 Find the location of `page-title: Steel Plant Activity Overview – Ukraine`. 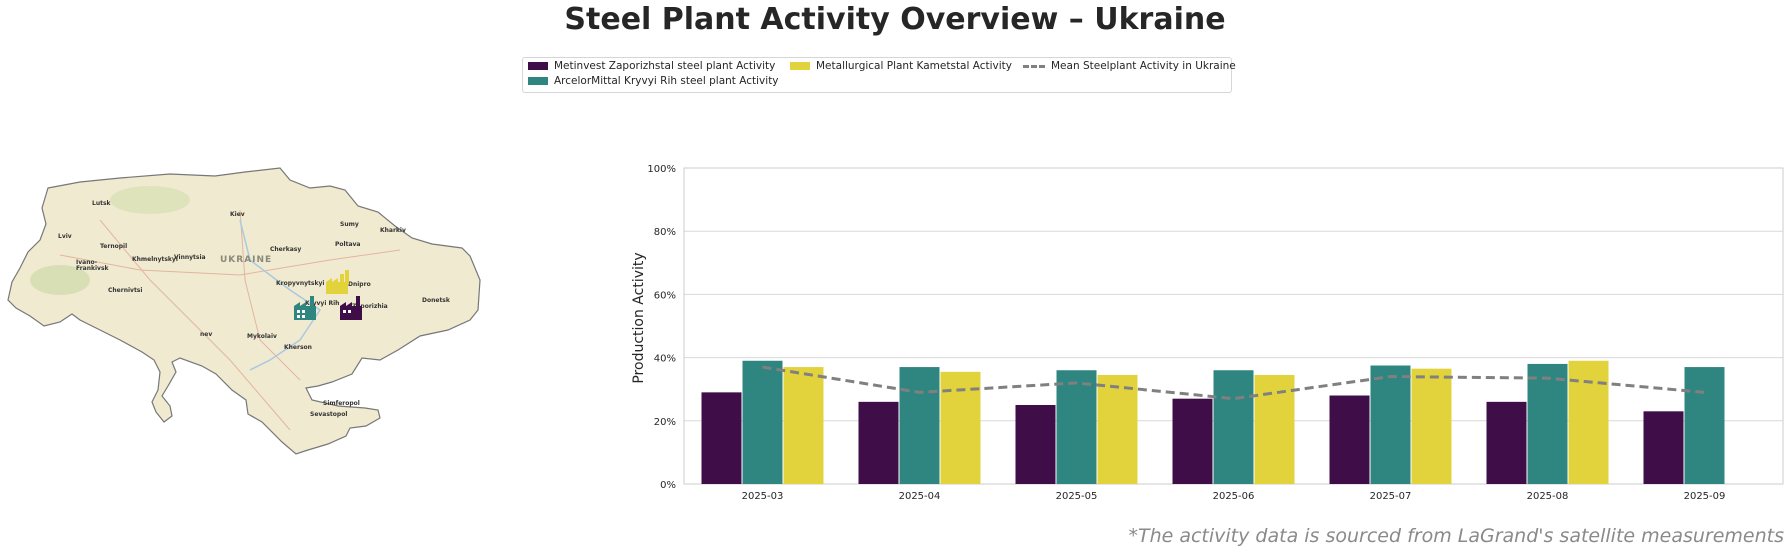

page-title: Steel Plant Activity Overview – Ukraine is located at coordinates (895, 19).